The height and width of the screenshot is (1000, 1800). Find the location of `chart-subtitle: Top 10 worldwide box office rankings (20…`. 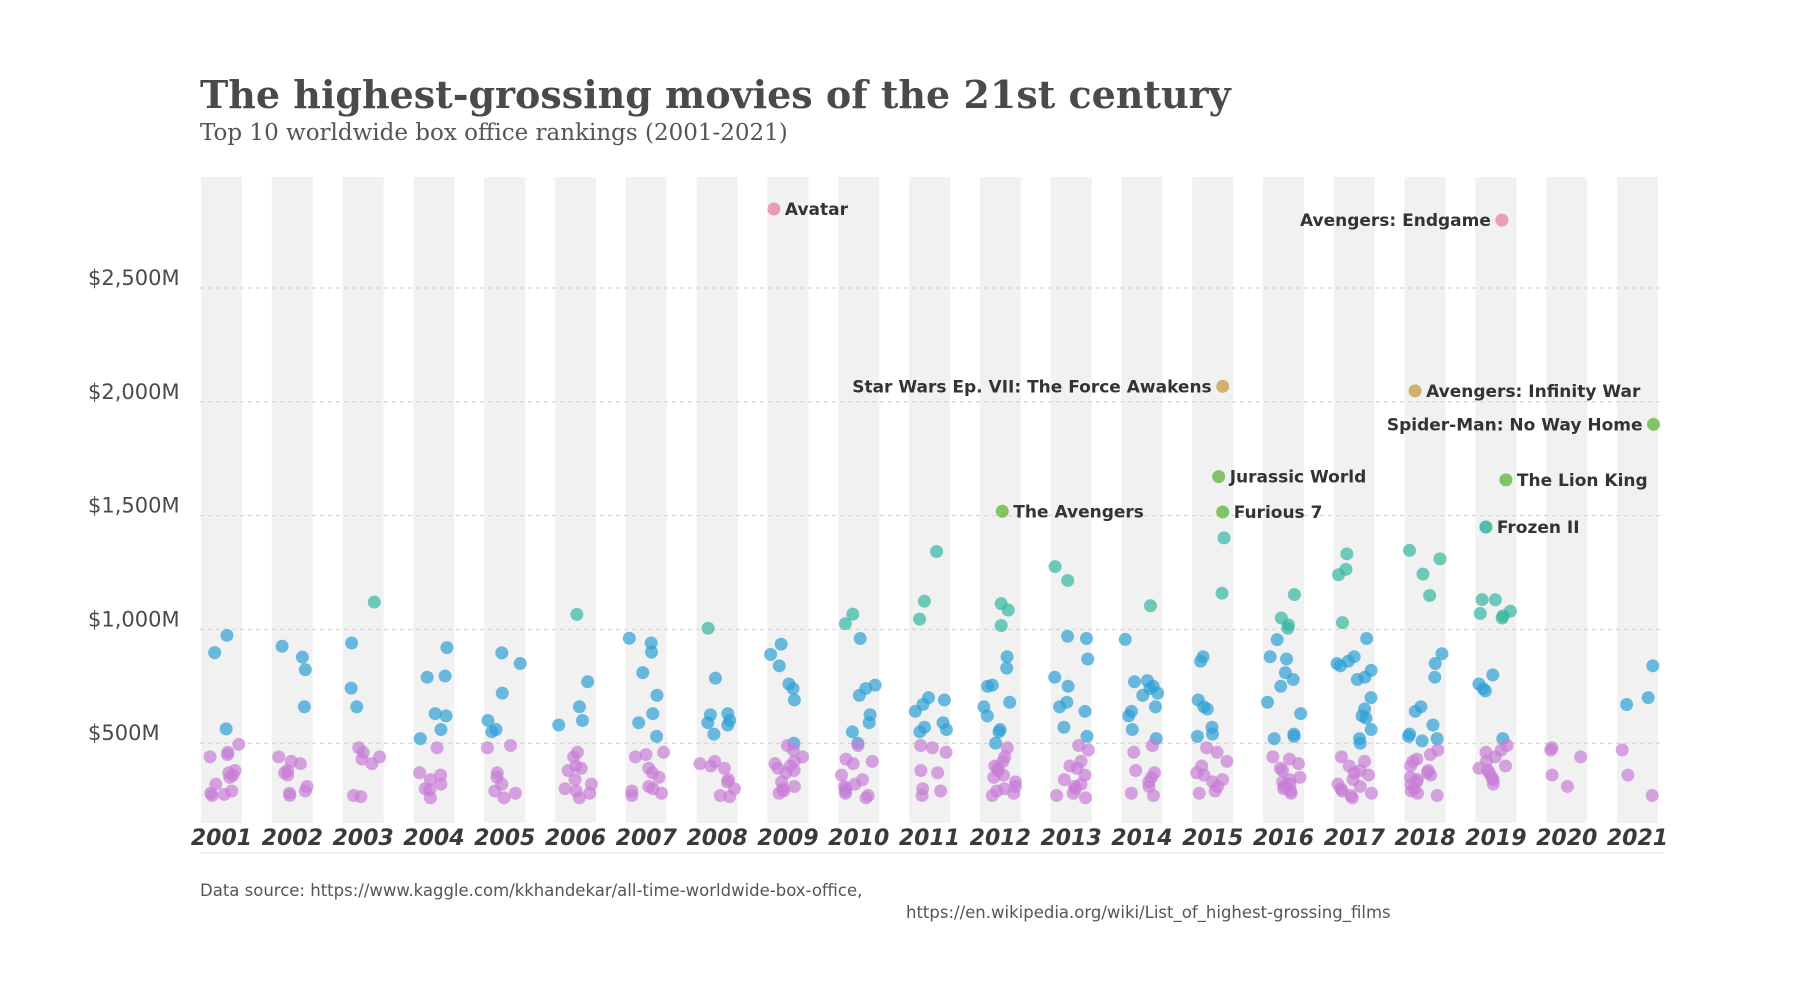

chart-subtitle: Top 10 worldwide box office rankings (20… is located at coordinates (494, 133).